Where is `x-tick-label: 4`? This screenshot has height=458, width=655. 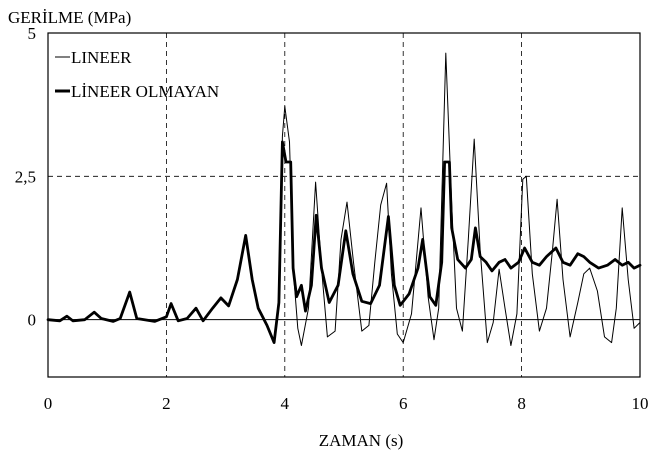
x-tick-label: 4 is located at coordinates (285, 403).